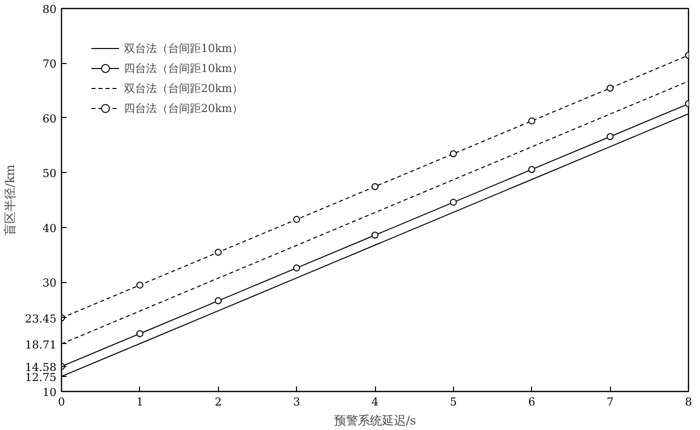  I want to click on y-tick-label: 50, so click(49, 173).